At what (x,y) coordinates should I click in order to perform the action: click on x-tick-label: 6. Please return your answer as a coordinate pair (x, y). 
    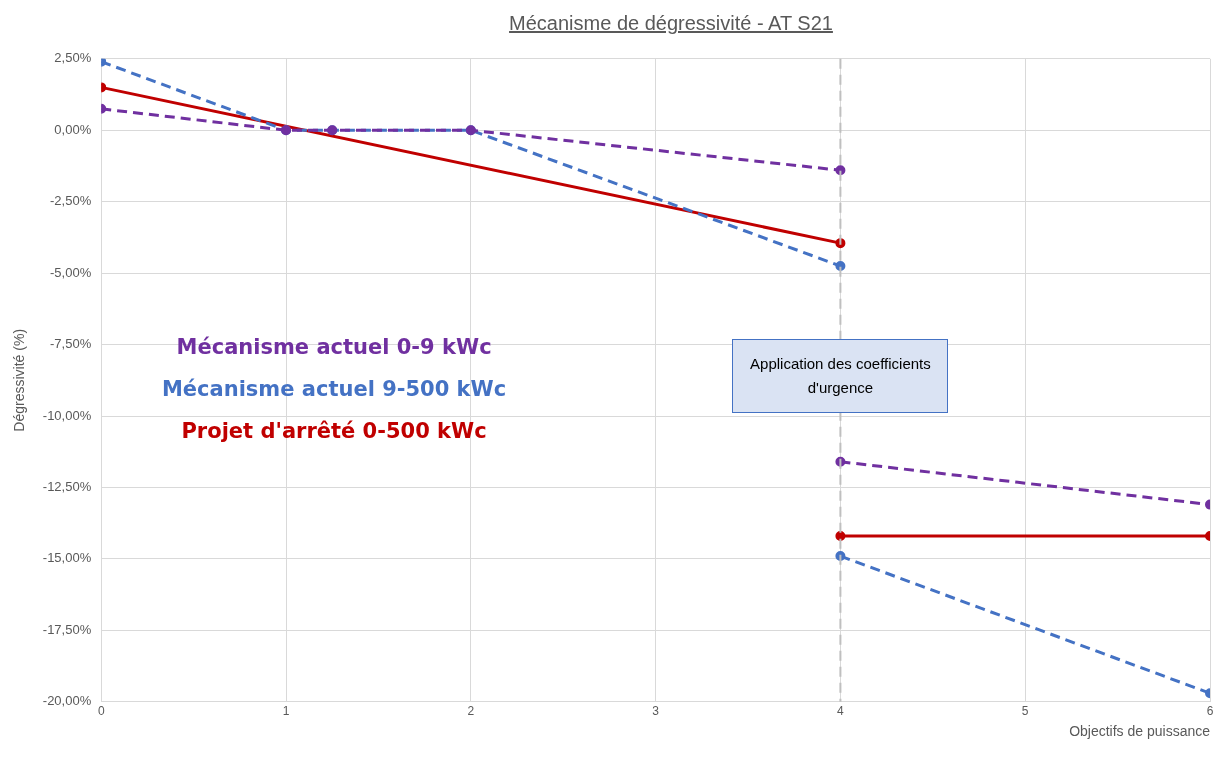
    Looking at the image, I should click on (1210, 711).